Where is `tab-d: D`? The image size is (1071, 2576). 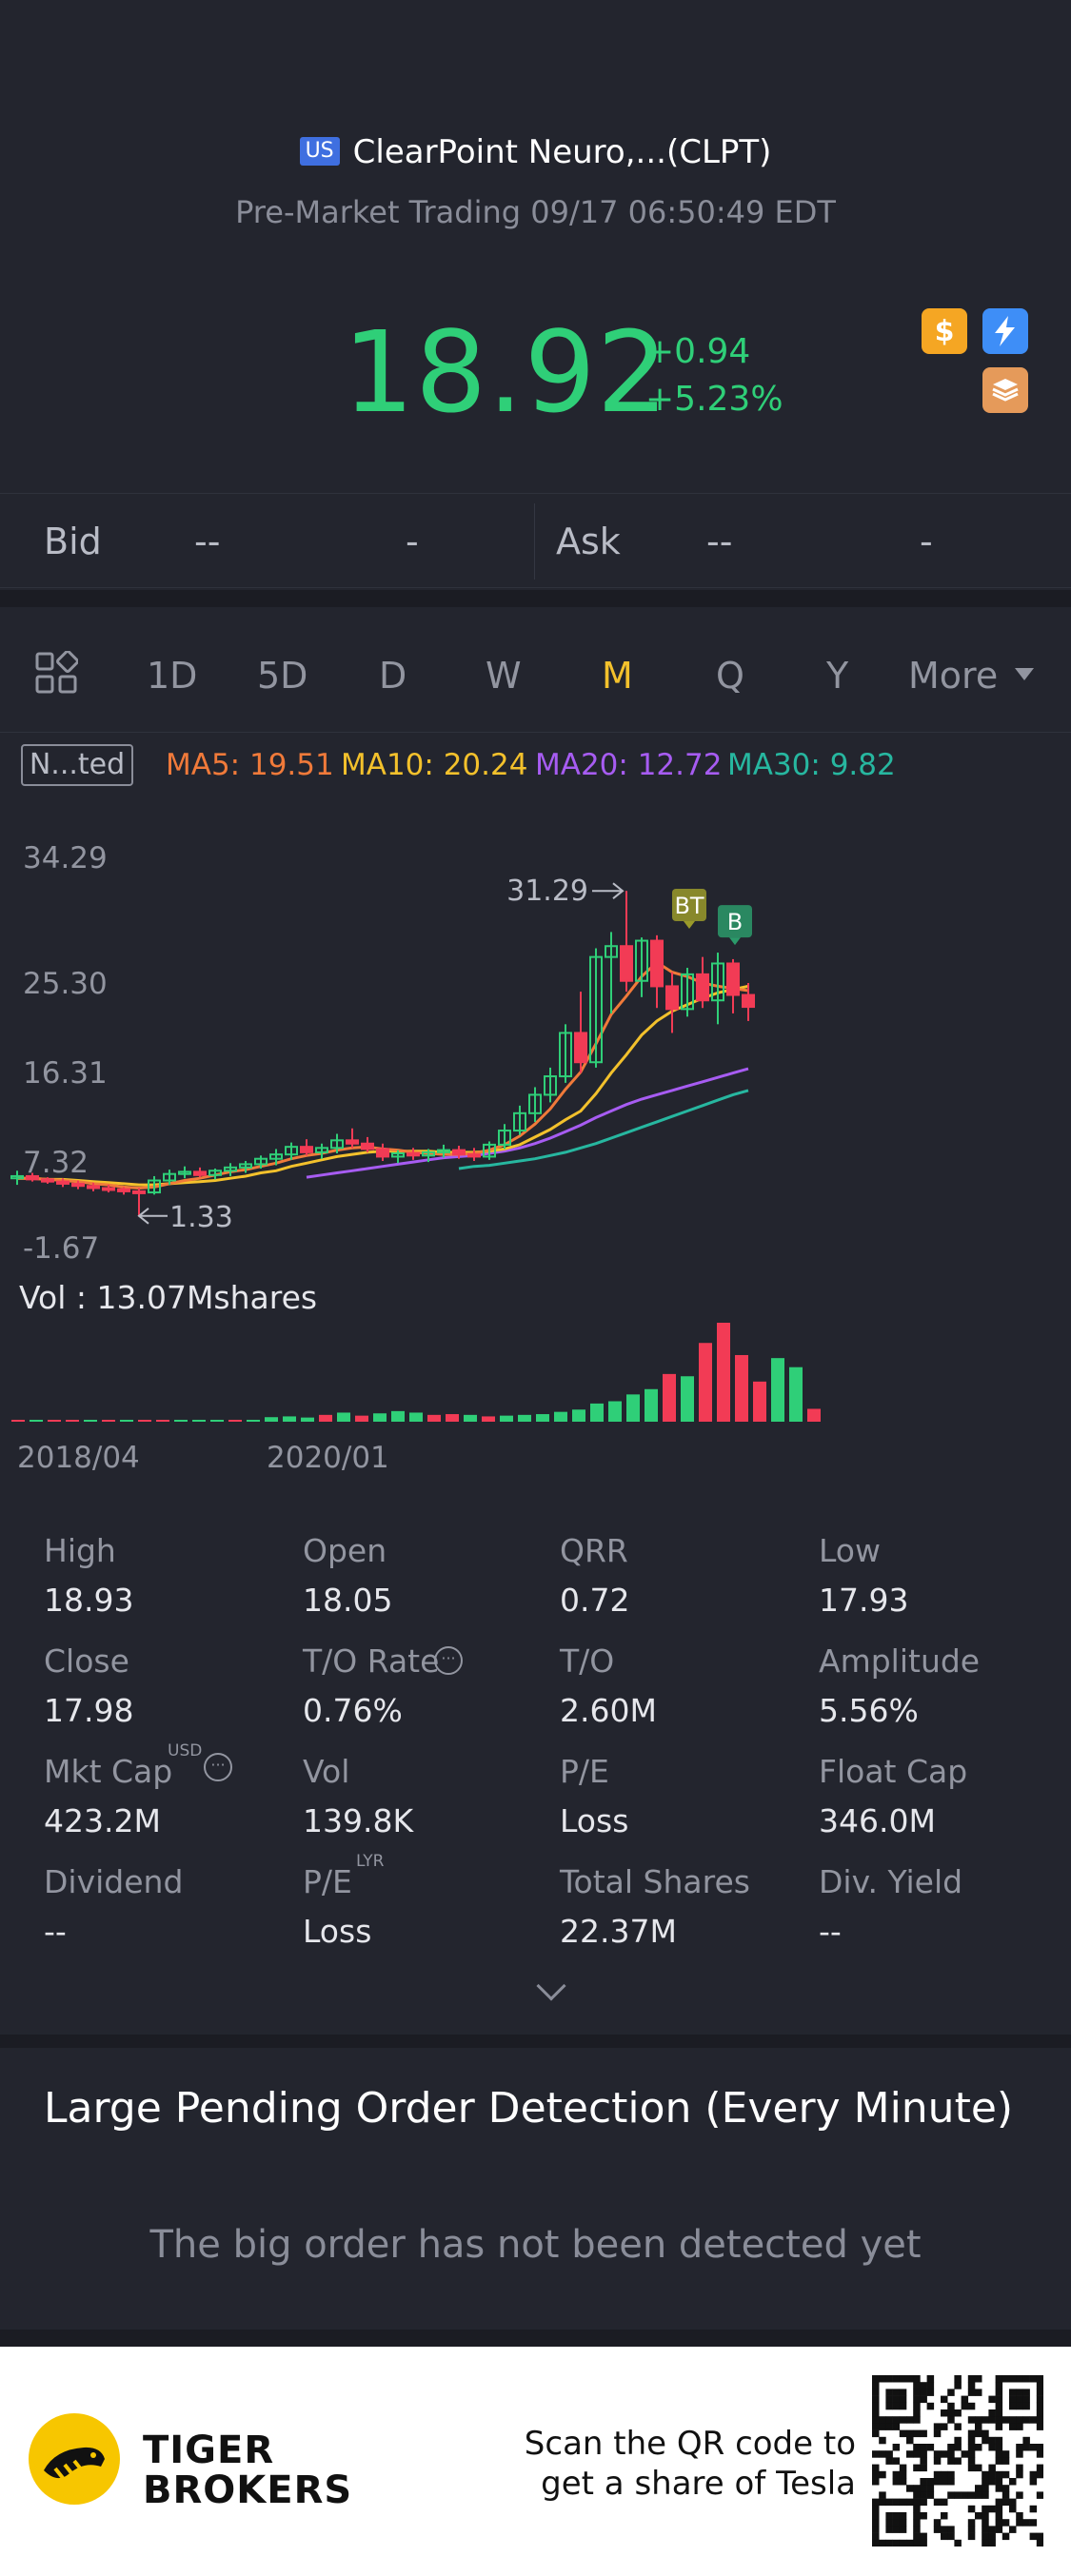 tab-d: D is located at coordinates (393, 676).